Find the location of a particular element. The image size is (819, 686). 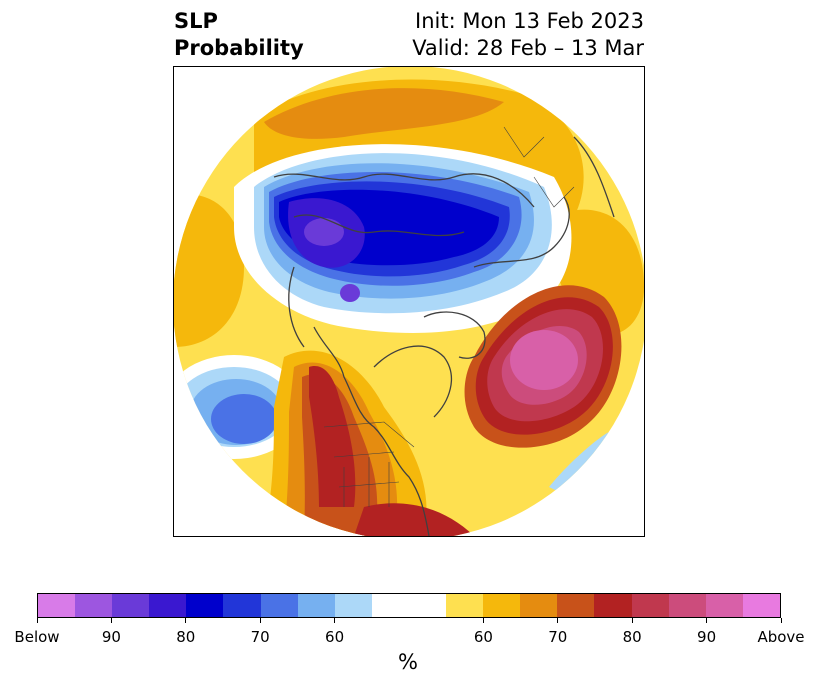

map-title: SLP Probability is located at coordinates (239, 35).